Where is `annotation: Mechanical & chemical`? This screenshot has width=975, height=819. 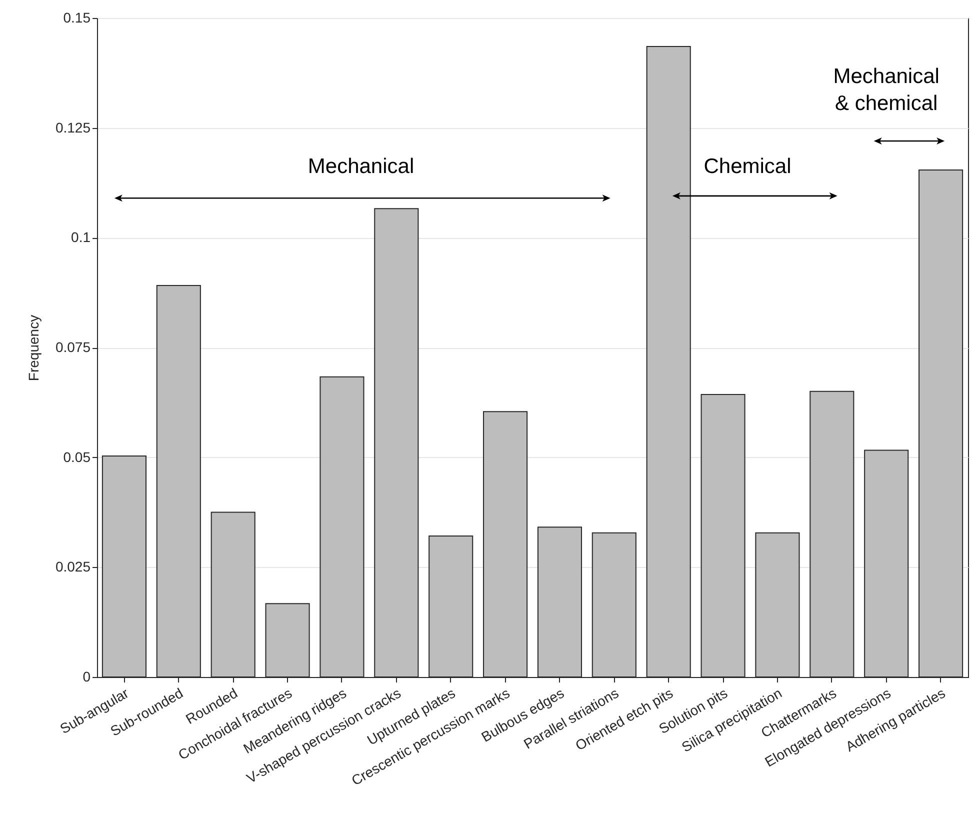
annotation: Mechanical & chemical is located at coordinates (886, 90).